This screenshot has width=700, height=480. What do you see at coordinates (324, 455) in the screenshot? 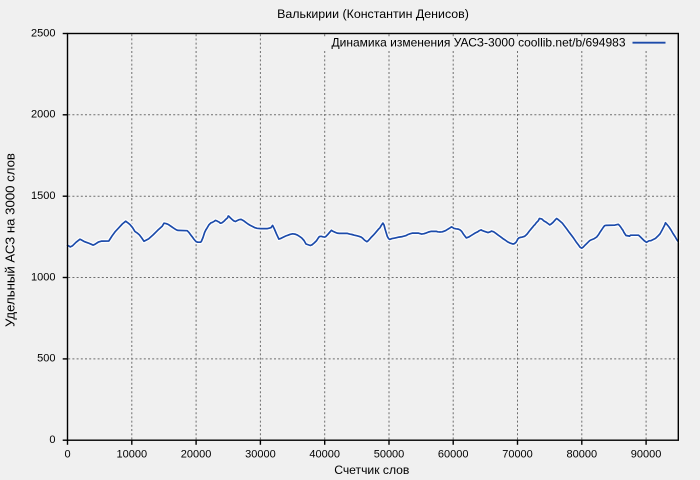
I see `svg-text: 40000` at bounding box center [324, 455].